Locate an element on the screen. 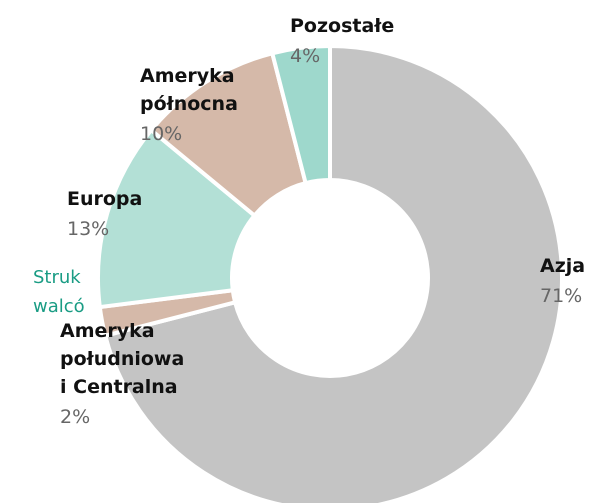 Image resolution: width=610 pixels, height=503 pixels. value-label: 71% is located at coordinates (561, 296).